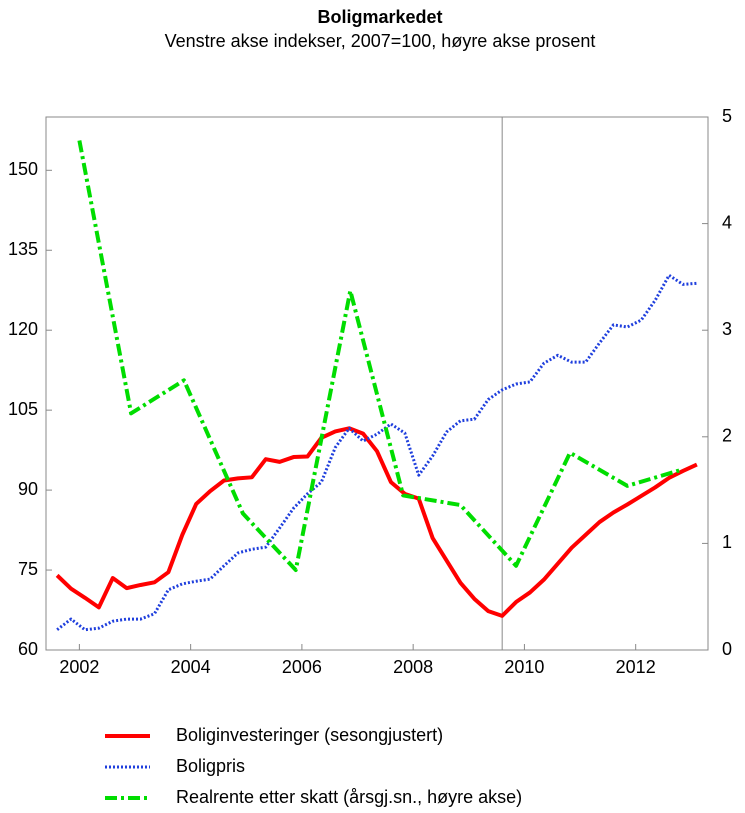  Describe the element at coordinates (636, 667) in the screenshot. I see `x-tick-label: 2012` at that location.